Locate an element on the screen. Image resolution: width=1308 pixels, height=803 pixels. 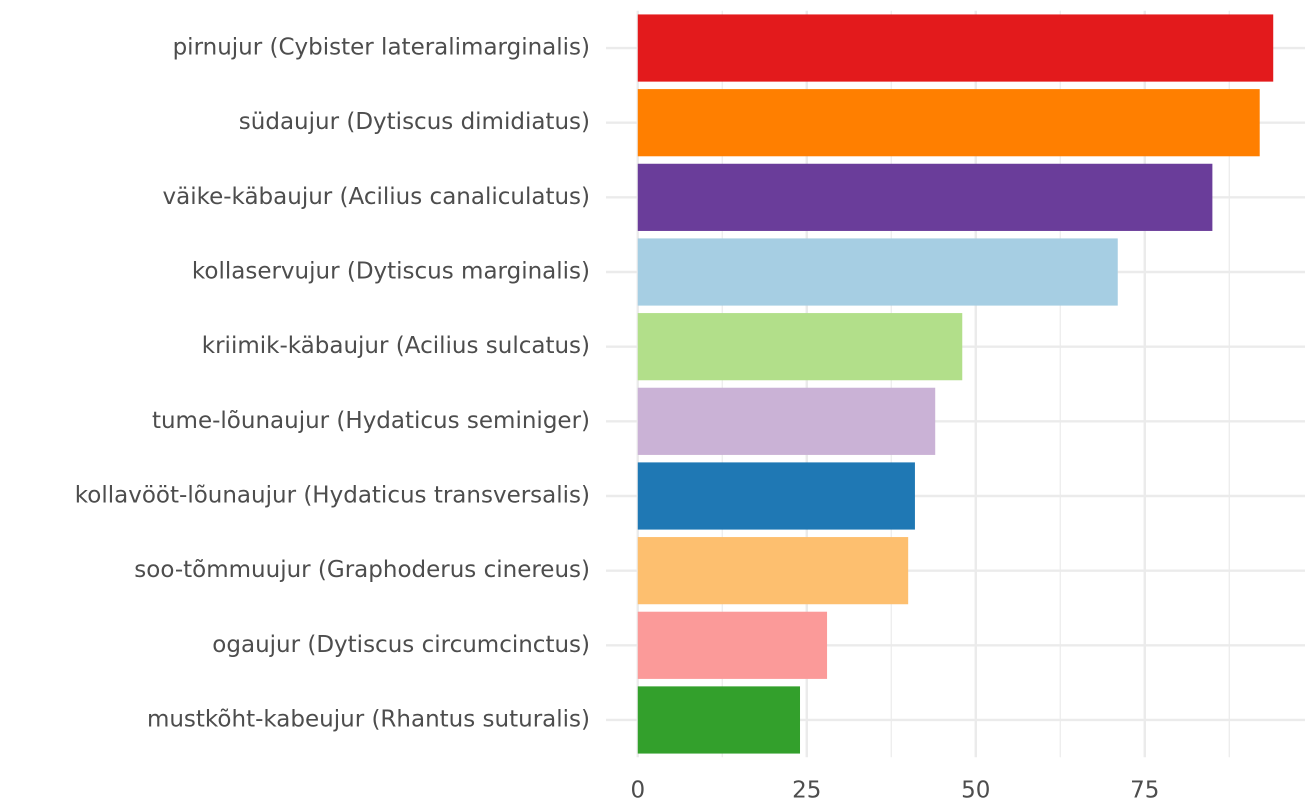
y-tick-label: soo-tõmmuujur (Graphoderus cinereus) is located at coordinates (362, 570).